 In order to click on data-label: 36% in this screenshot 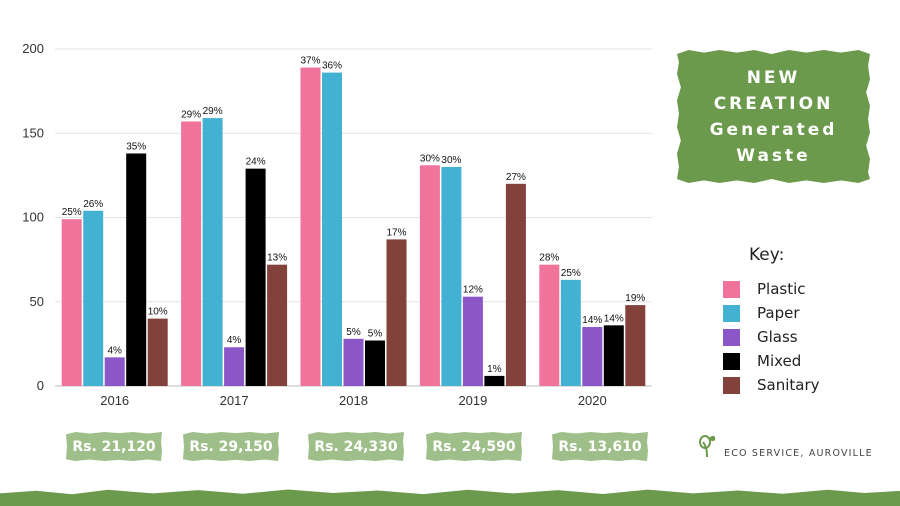, I will do `click(332, 66)`.